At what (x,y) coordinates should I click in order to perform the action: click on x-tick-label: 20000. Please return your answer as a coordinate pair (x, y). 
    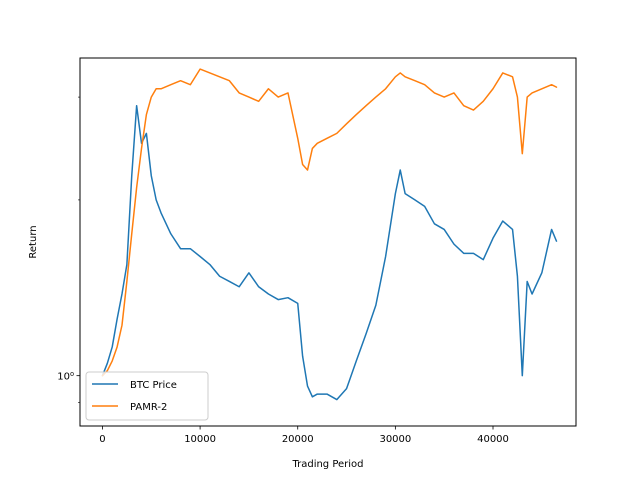
    Looking at the image, I should click on (298, 439).